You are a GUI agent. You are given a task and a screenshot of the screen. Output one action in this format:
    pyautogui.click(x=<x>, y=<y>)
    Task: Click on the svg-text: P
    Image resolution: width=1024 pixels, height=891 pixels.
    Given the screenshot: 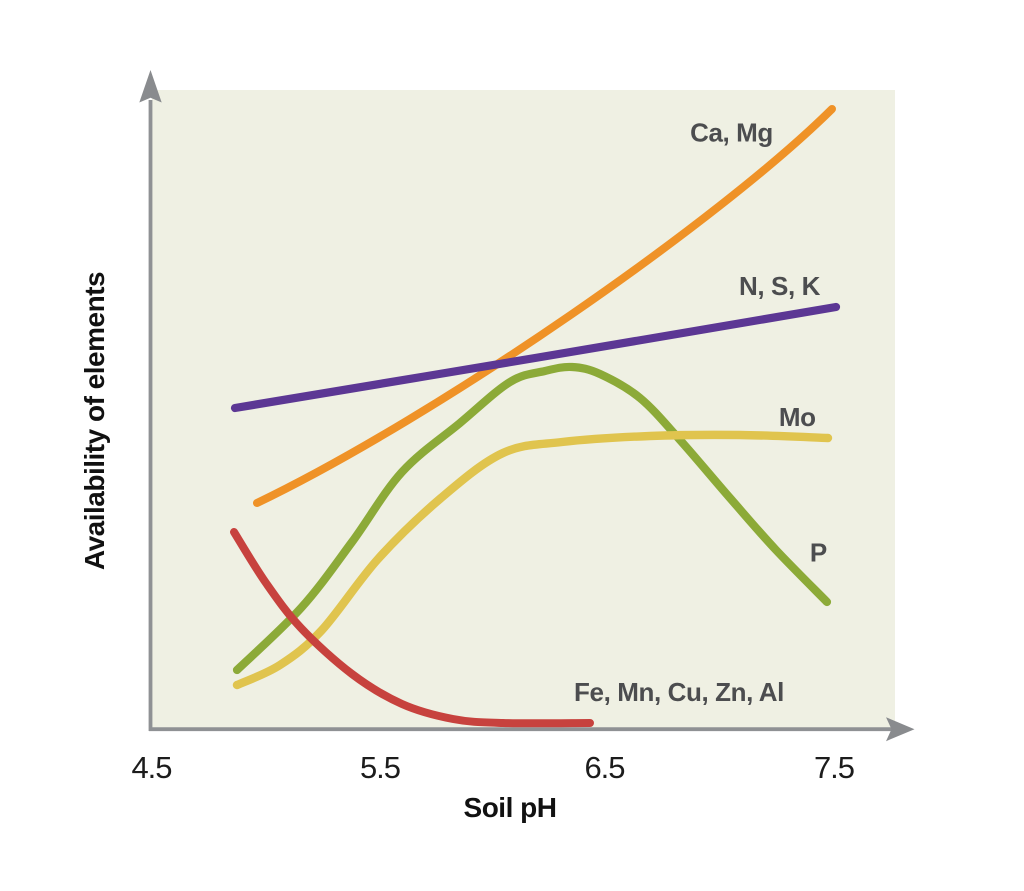 What is the action you would take?
    pyautogui.click(x=818, y=553)
    